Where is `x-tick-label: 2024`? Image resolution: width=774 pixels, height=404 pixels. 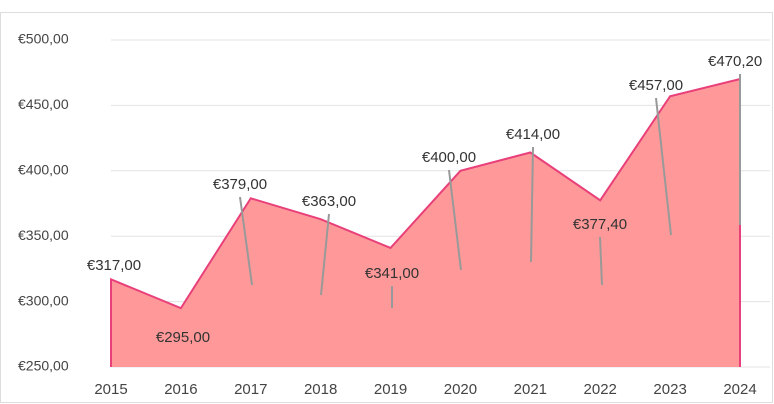
x-tick-label: 2024 is located at coordinates (739, 389).